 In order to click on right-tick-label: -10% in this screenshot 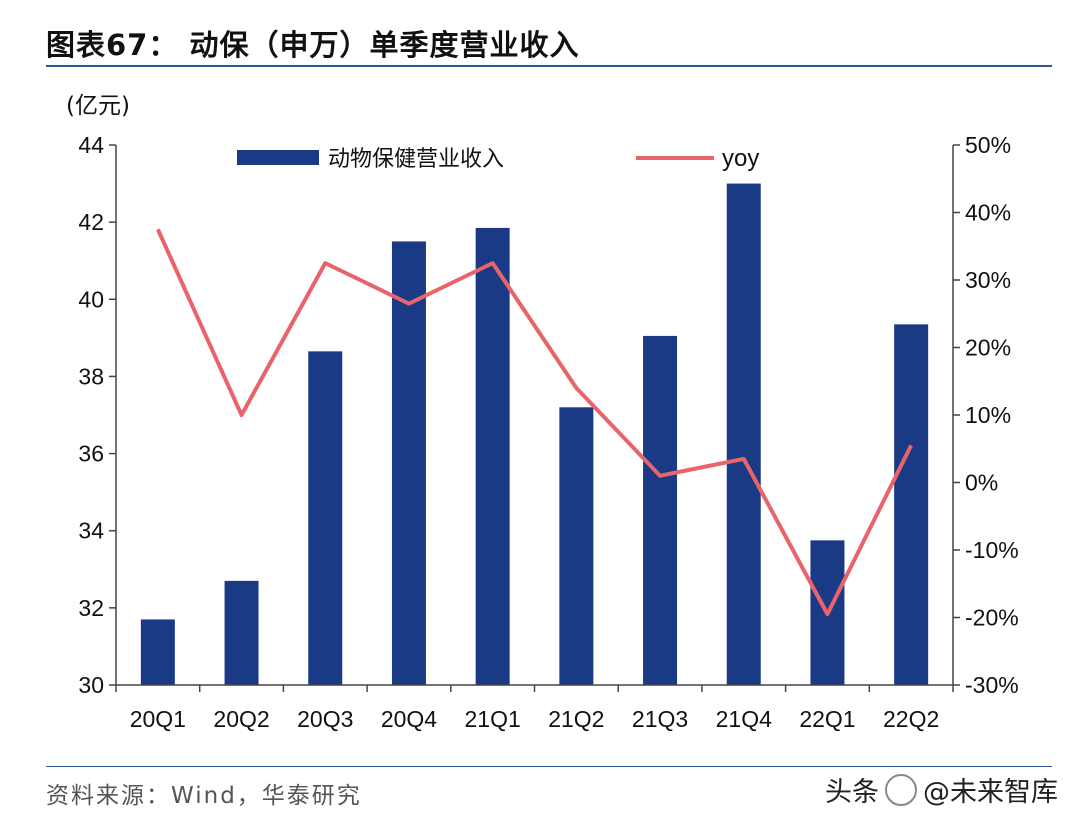, I will do `click(992, 550)`.